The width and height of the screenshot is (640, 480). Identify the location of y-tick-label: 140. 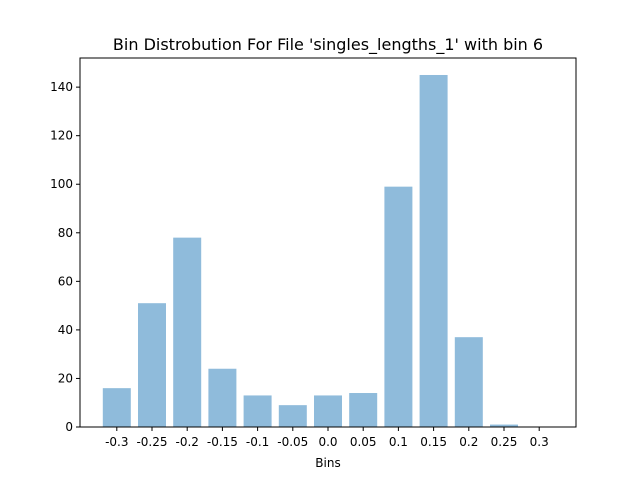
(61, 87).